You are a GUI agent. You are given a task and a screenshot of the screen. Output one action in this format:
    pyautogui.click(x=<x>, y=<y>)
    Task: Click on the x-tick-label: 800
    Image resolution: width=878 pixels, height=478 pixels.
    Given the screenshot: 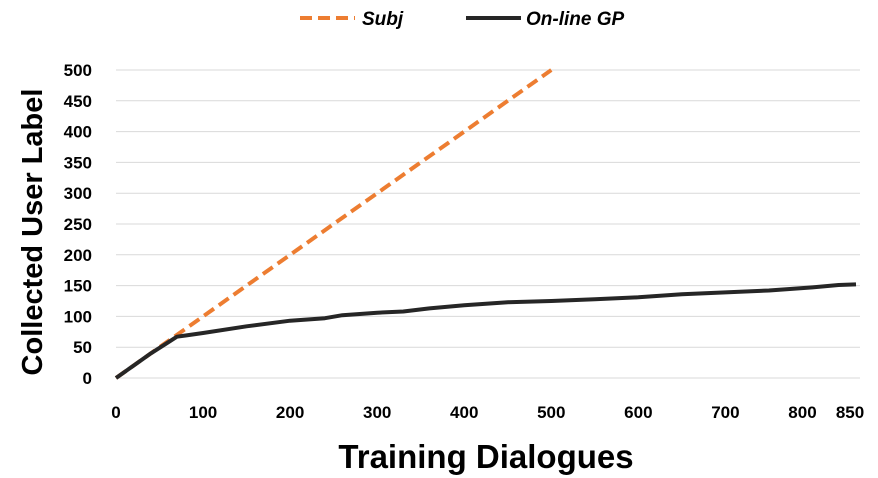 What is the action you would take?
    pyautogui.click(x=802, y=412)
    